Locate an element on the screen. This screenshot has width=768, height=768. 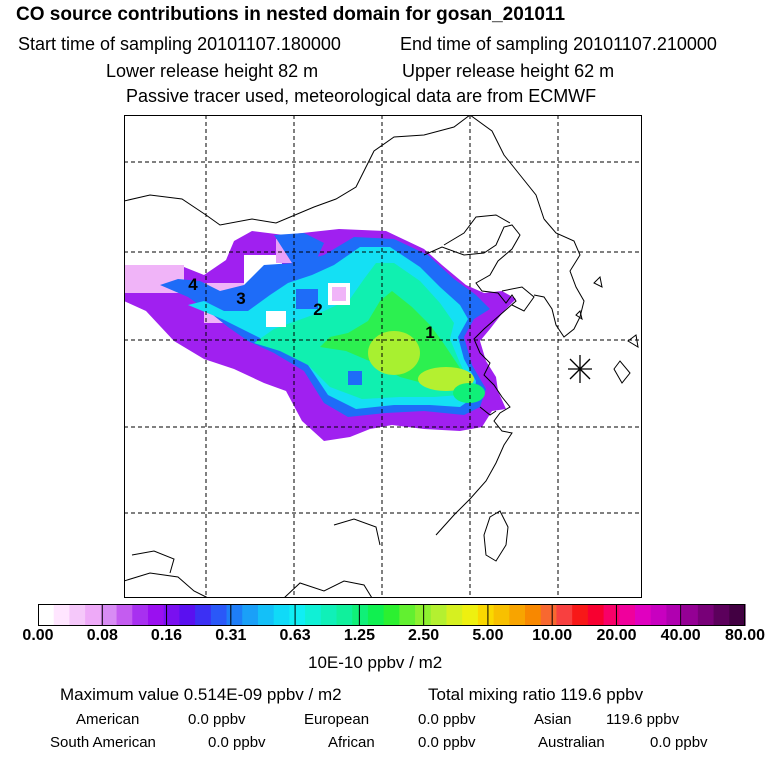
region-label-4: 4 is located at coordinates (193, 284).